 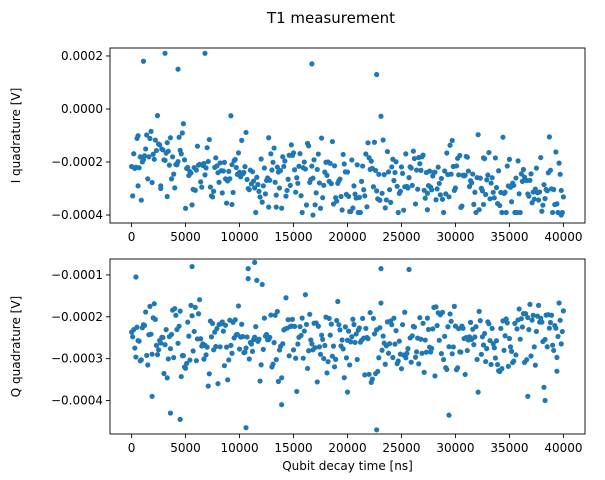 I want to click on x-tick-label: 30000, so click(x=455, y=237).